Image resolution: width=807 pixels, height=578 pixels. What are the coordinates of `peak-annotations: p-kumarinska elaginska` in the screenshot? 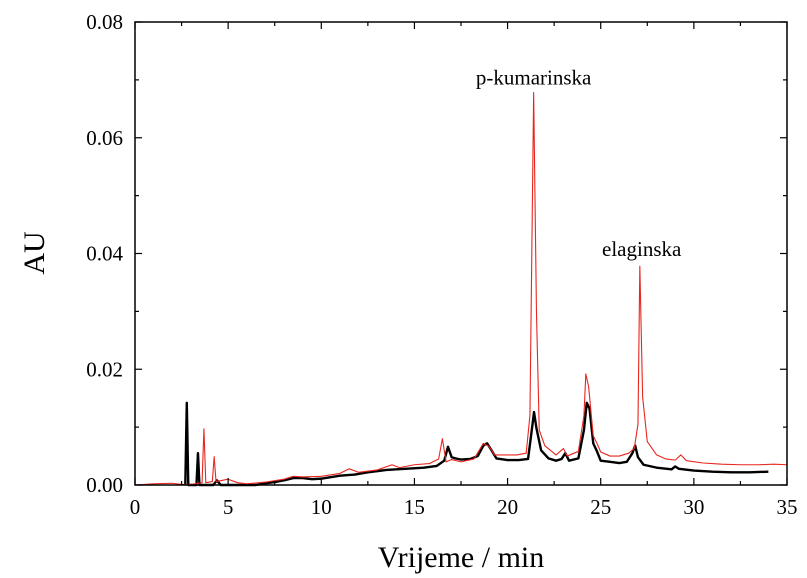 It's located at (579, 163).